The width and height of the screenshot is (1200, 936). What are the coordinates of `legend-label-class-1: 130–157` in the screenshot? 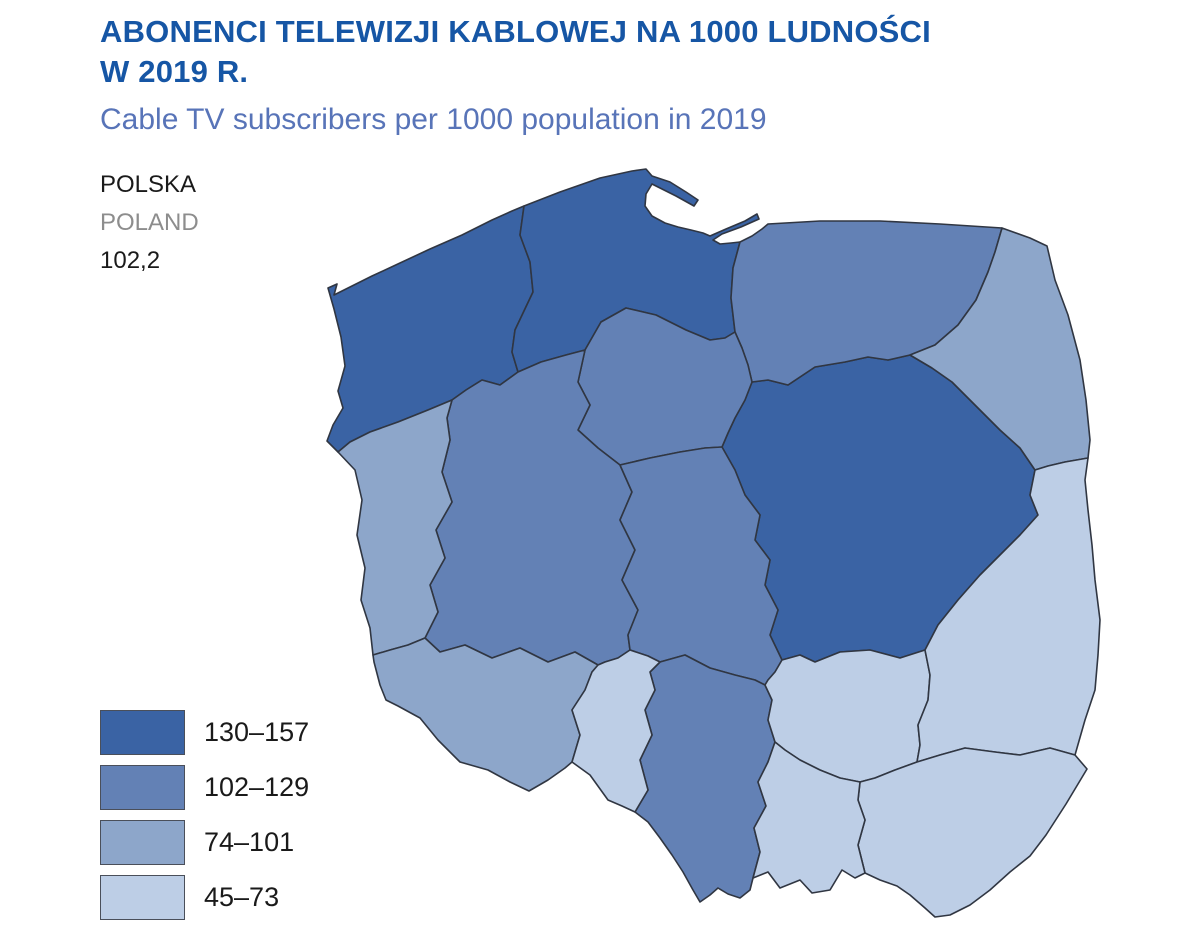 It's located at (257, 732).